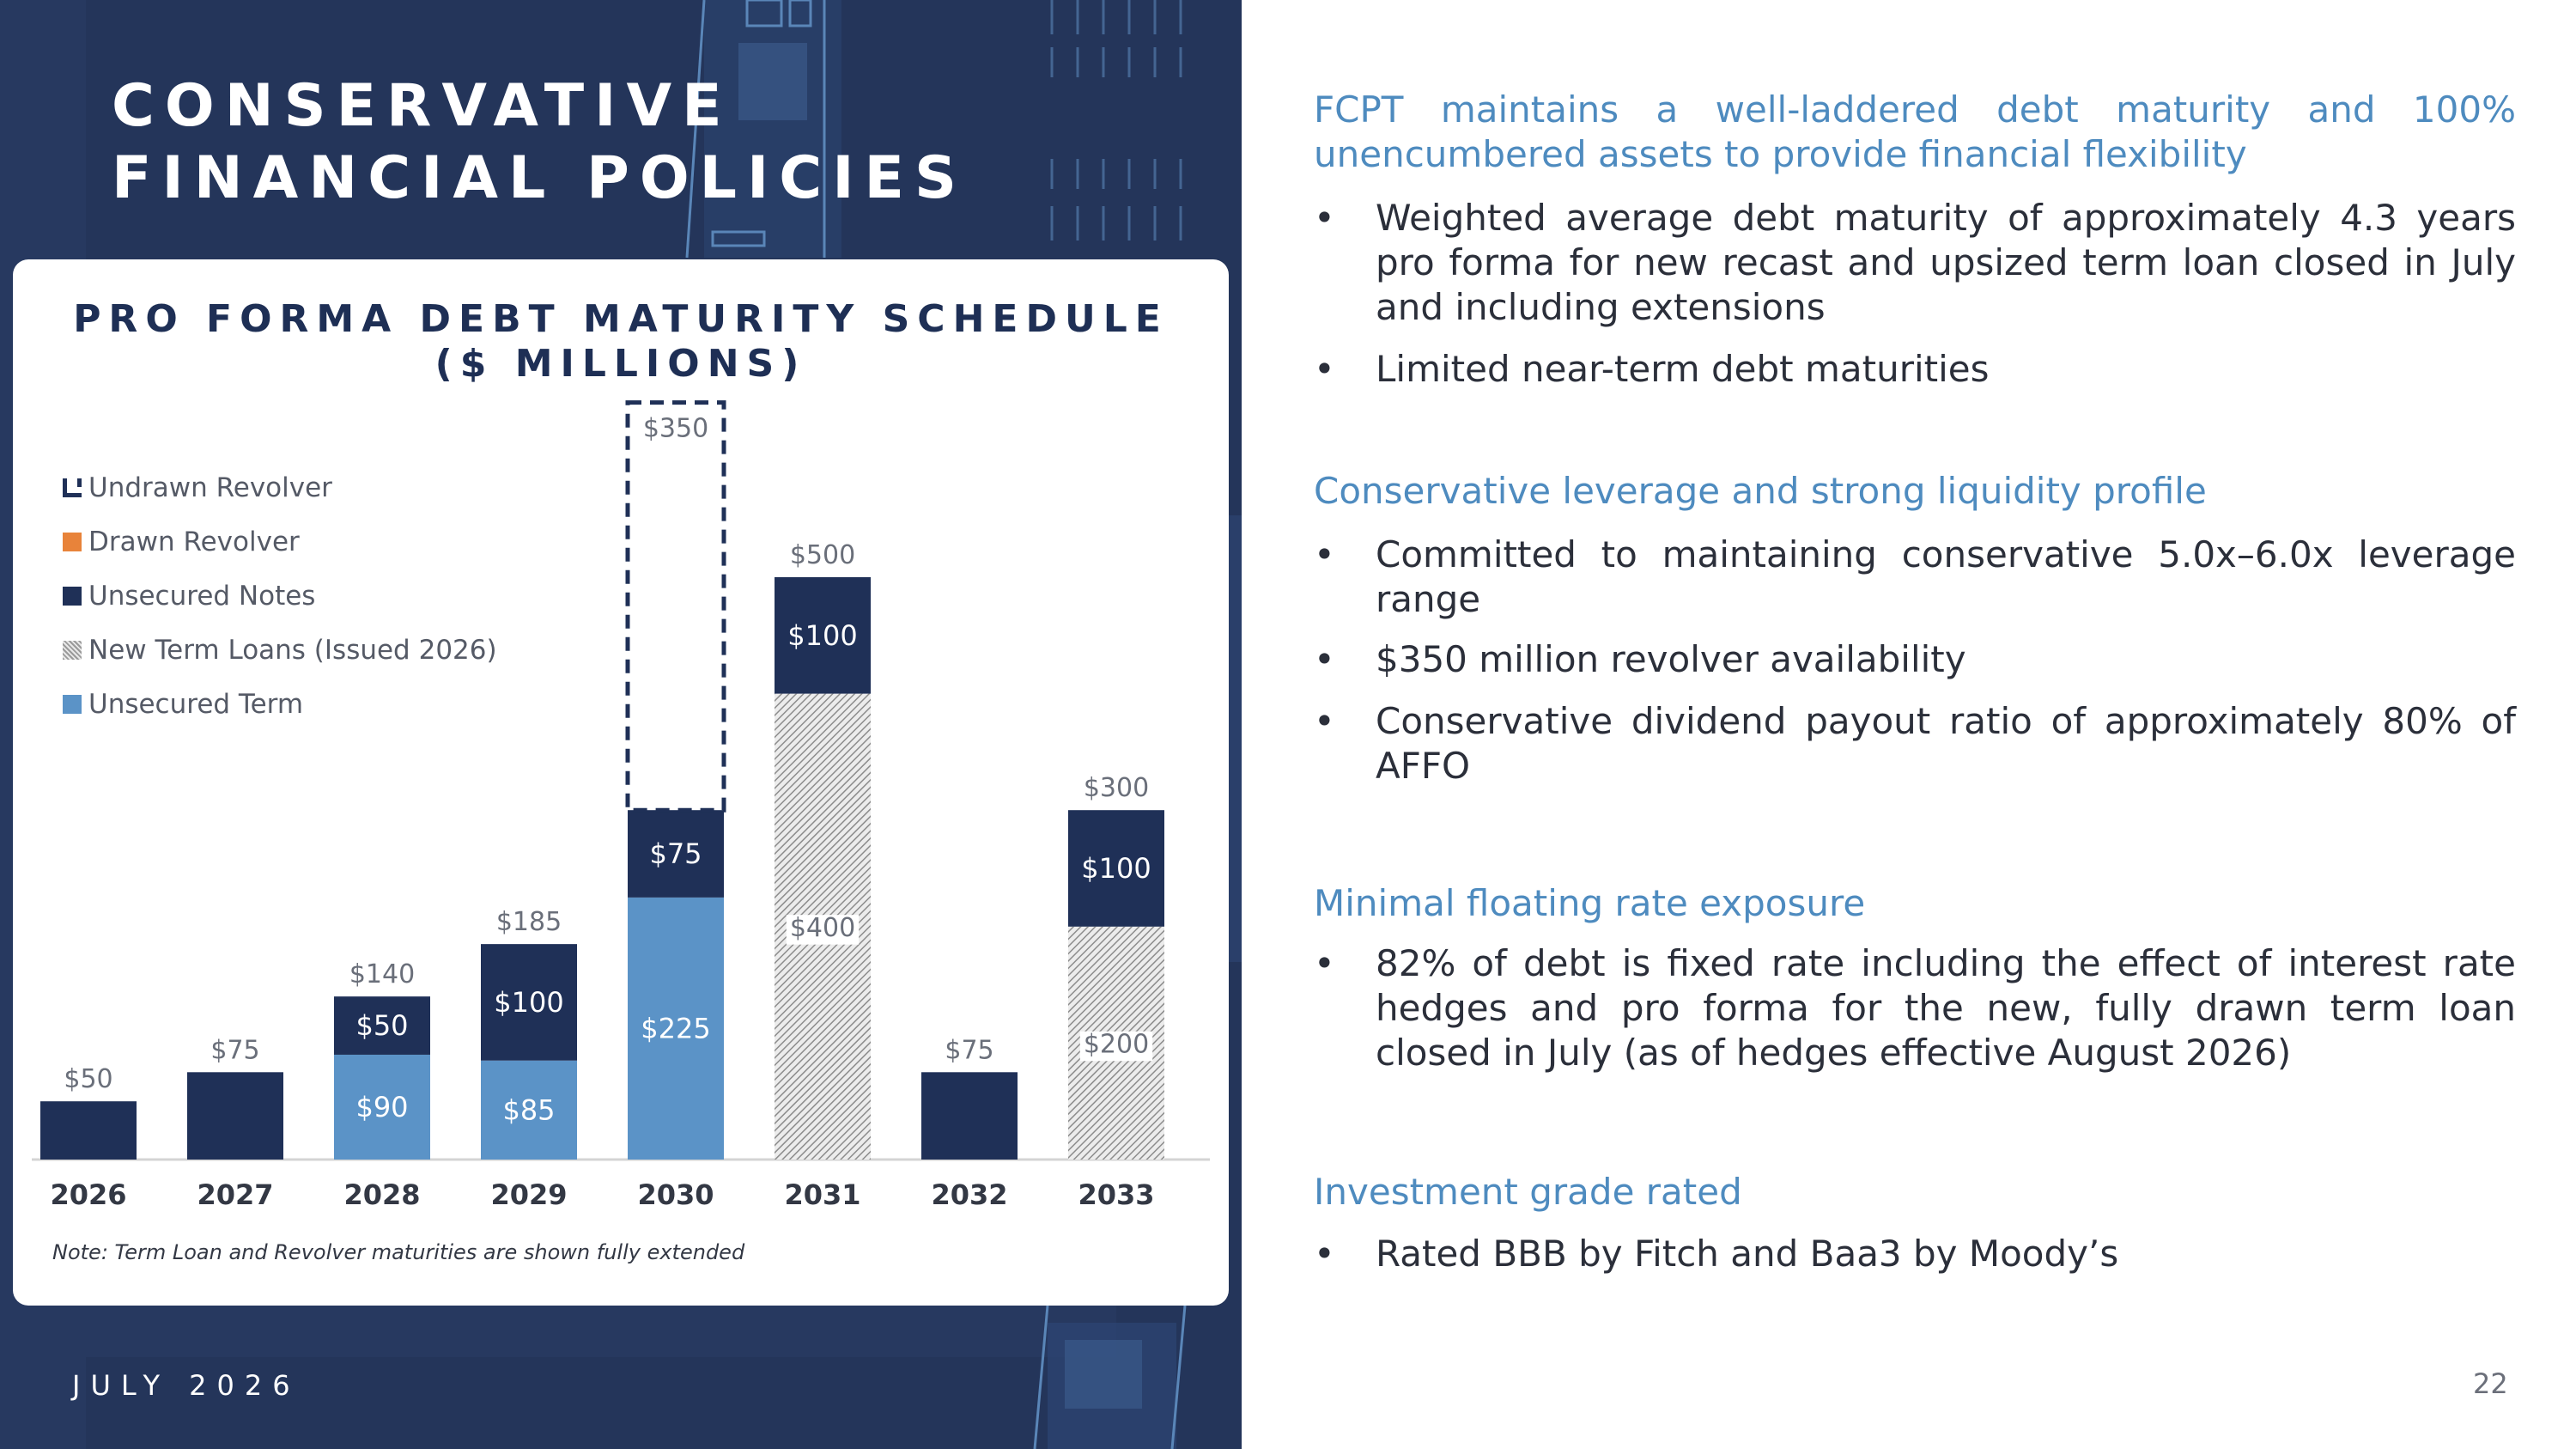 This screenshot has width=2576, height=1449. Describe the element at coordinates (292, 650) in the screenshot. I see `legend-label: New Term Loans (Issued 2026)` at that location.